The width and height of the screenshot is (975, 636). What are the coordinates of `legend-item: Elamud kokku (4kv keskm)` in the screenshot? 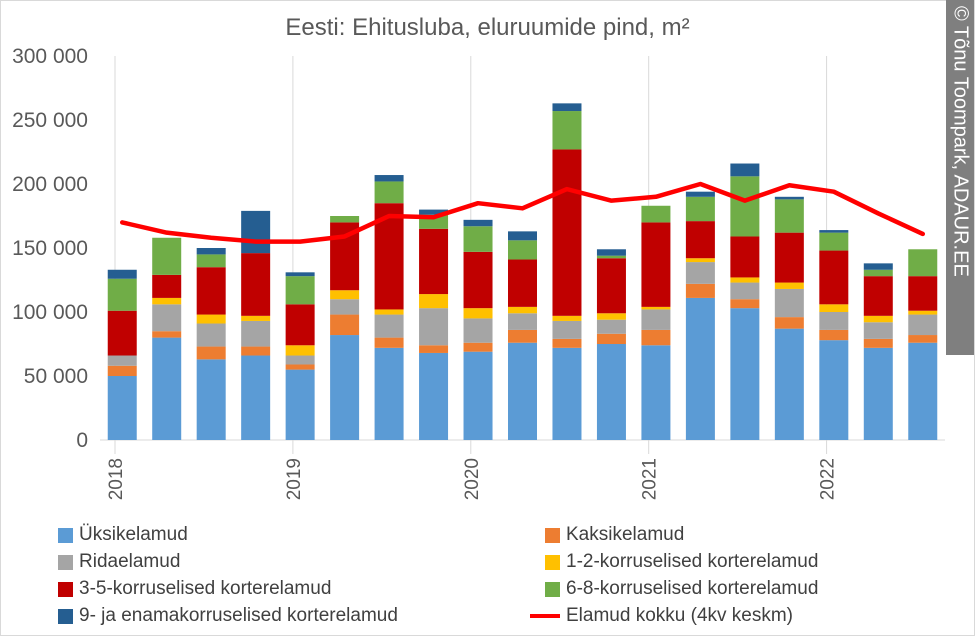 It's located at (661, 616).